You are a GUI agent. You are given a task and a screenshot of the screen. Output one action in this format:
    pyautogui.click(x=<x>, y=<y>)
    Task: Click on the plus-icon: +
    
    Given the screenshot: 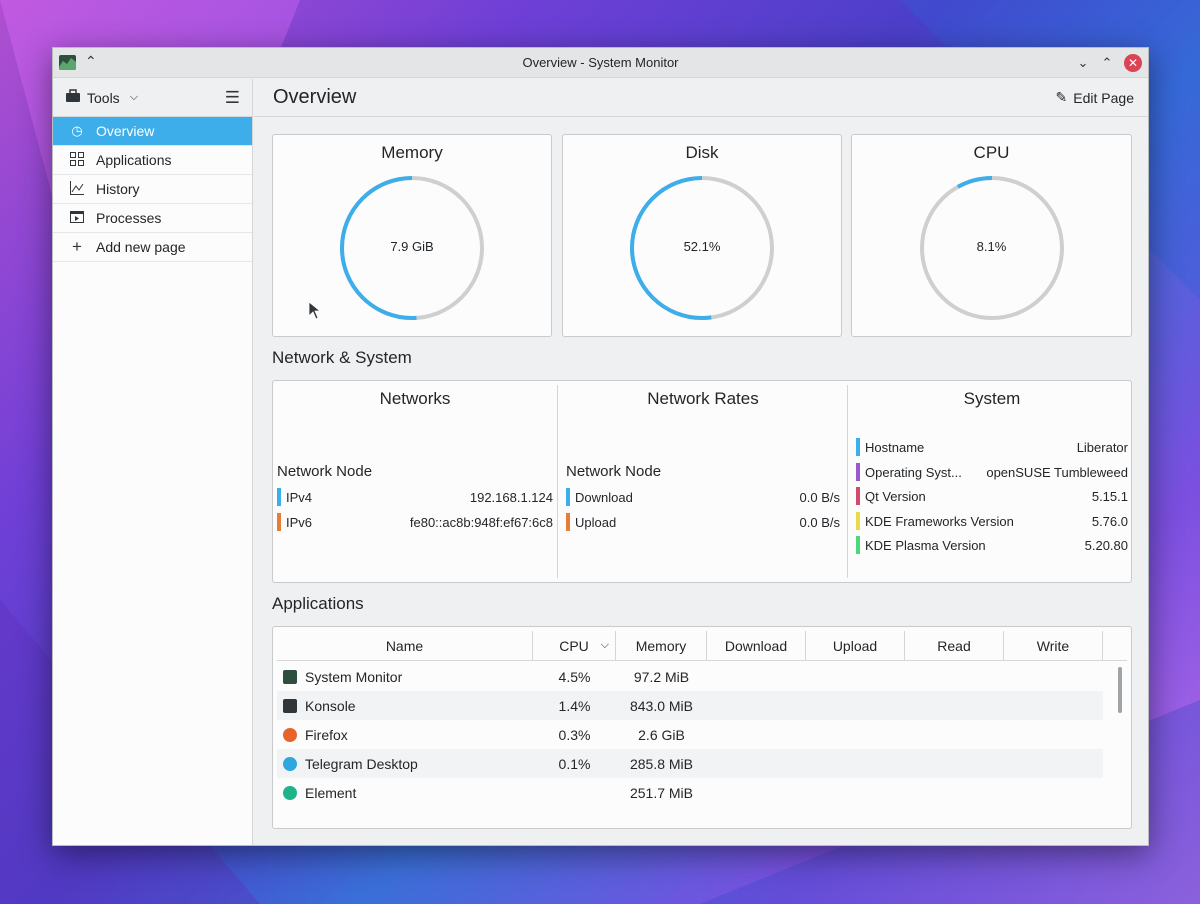 What is the action you would take?
    pyautogui.click(x=77, y=246)
    